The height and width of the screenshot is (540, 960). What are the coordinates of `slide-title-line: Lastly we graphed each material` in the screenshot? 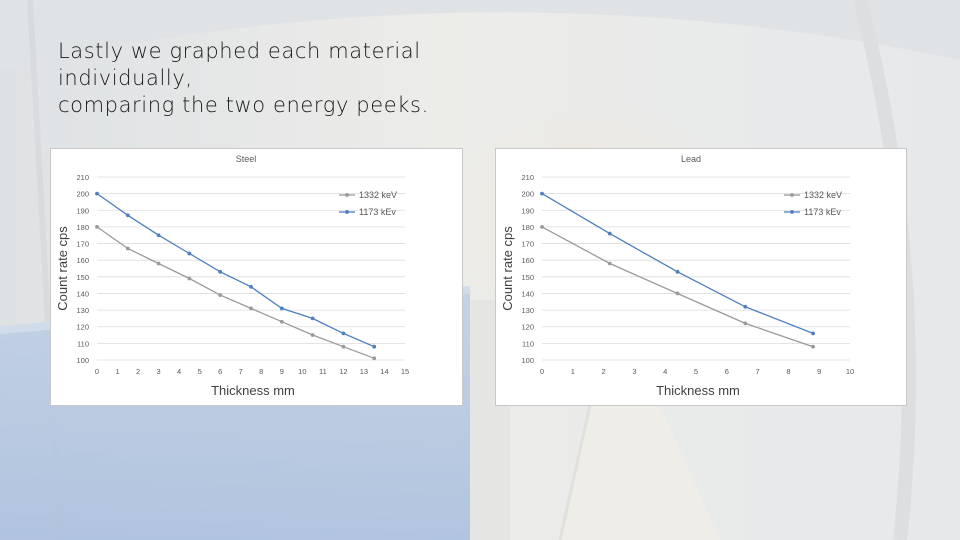 It's located at (239, 51).